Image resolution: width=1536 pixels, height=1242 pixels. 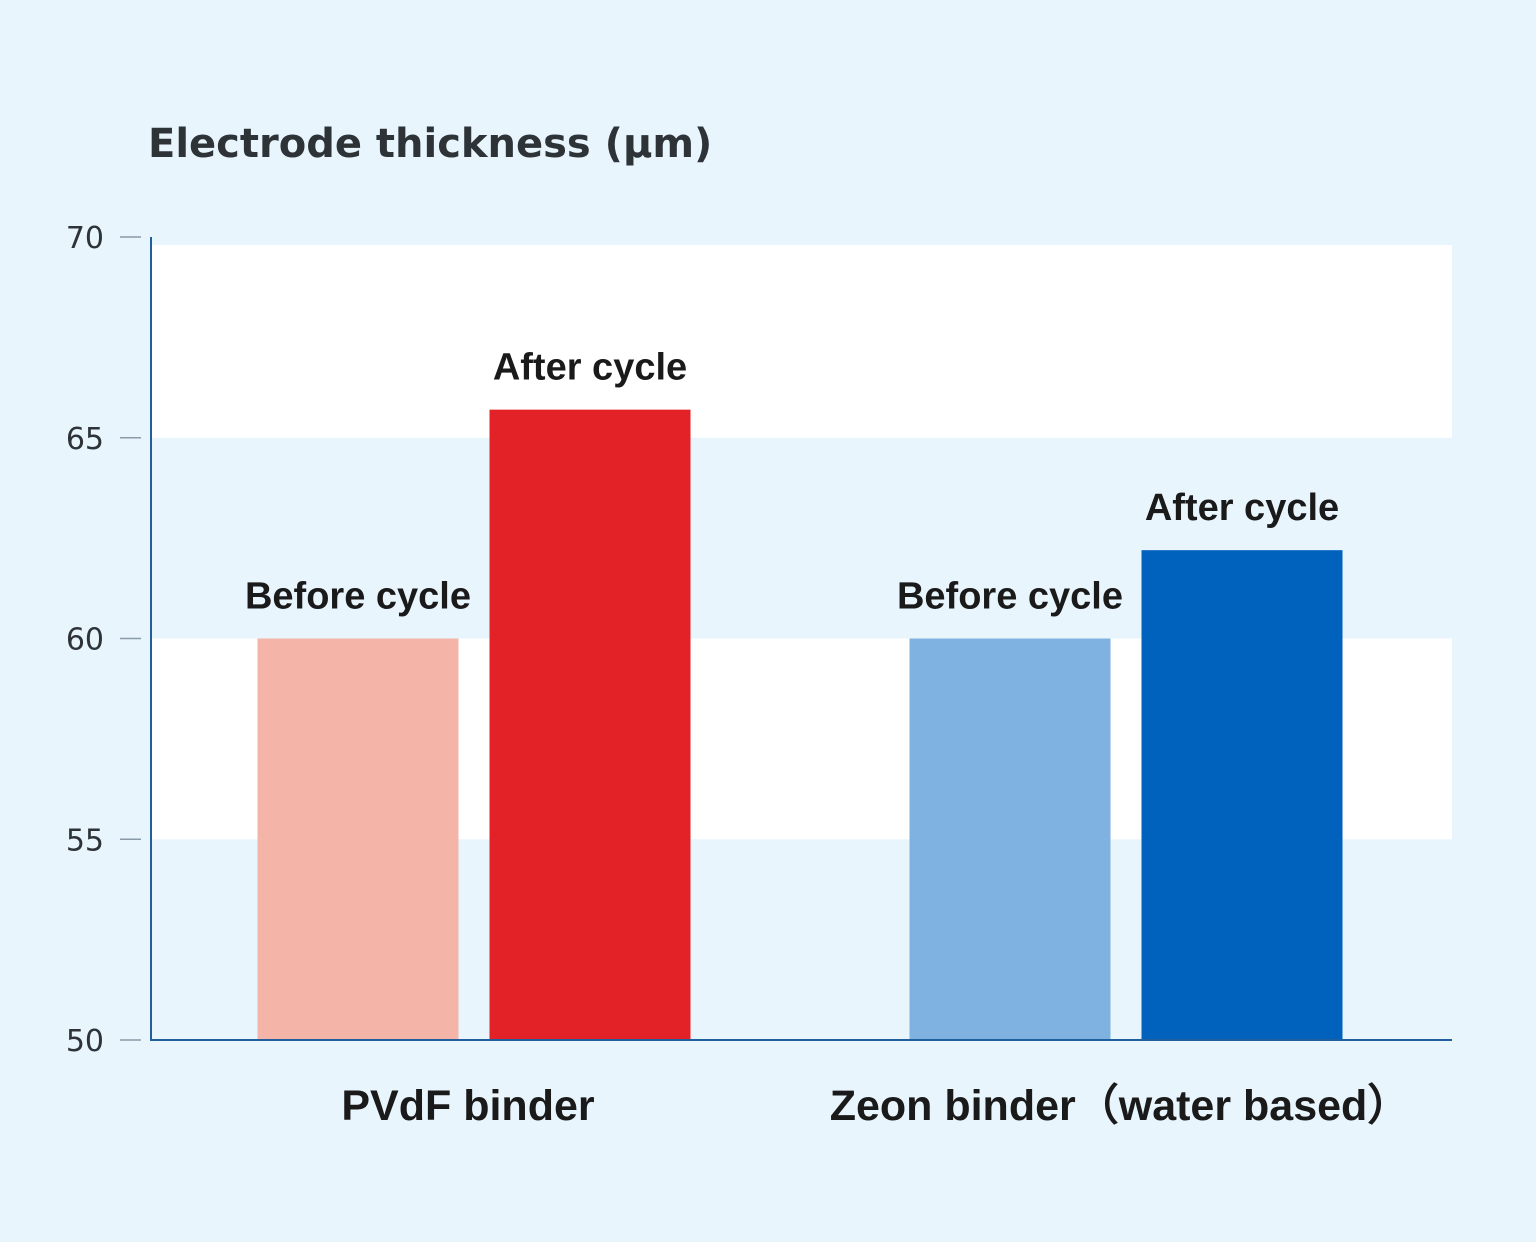 I want to click on y-tick-label: 50, so click(x=85, y=1041).